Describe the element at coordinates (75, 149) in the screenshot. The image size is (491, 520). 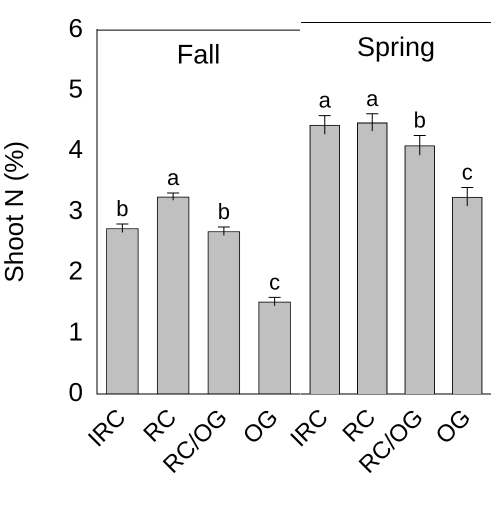
I see `y-tick-label: 4` at that location.